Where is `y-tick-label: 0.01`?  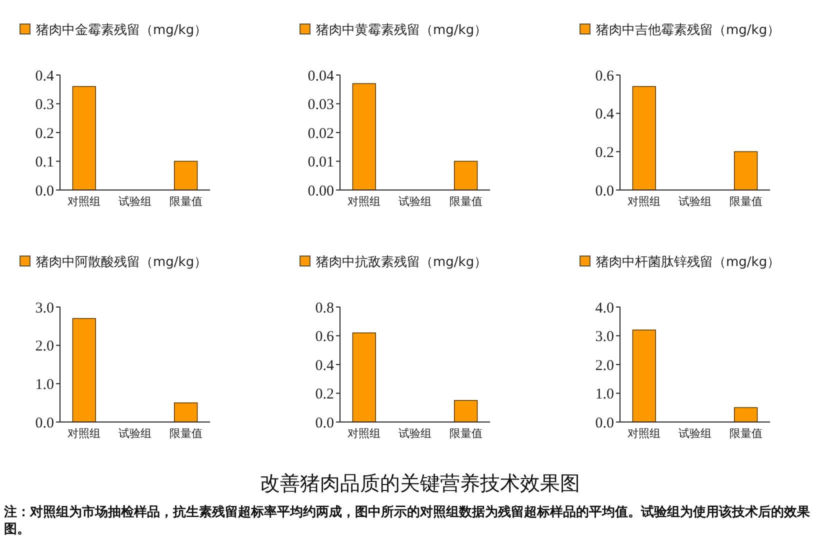
y-tick-label: 0.01 is located at coordinates (321, 162).